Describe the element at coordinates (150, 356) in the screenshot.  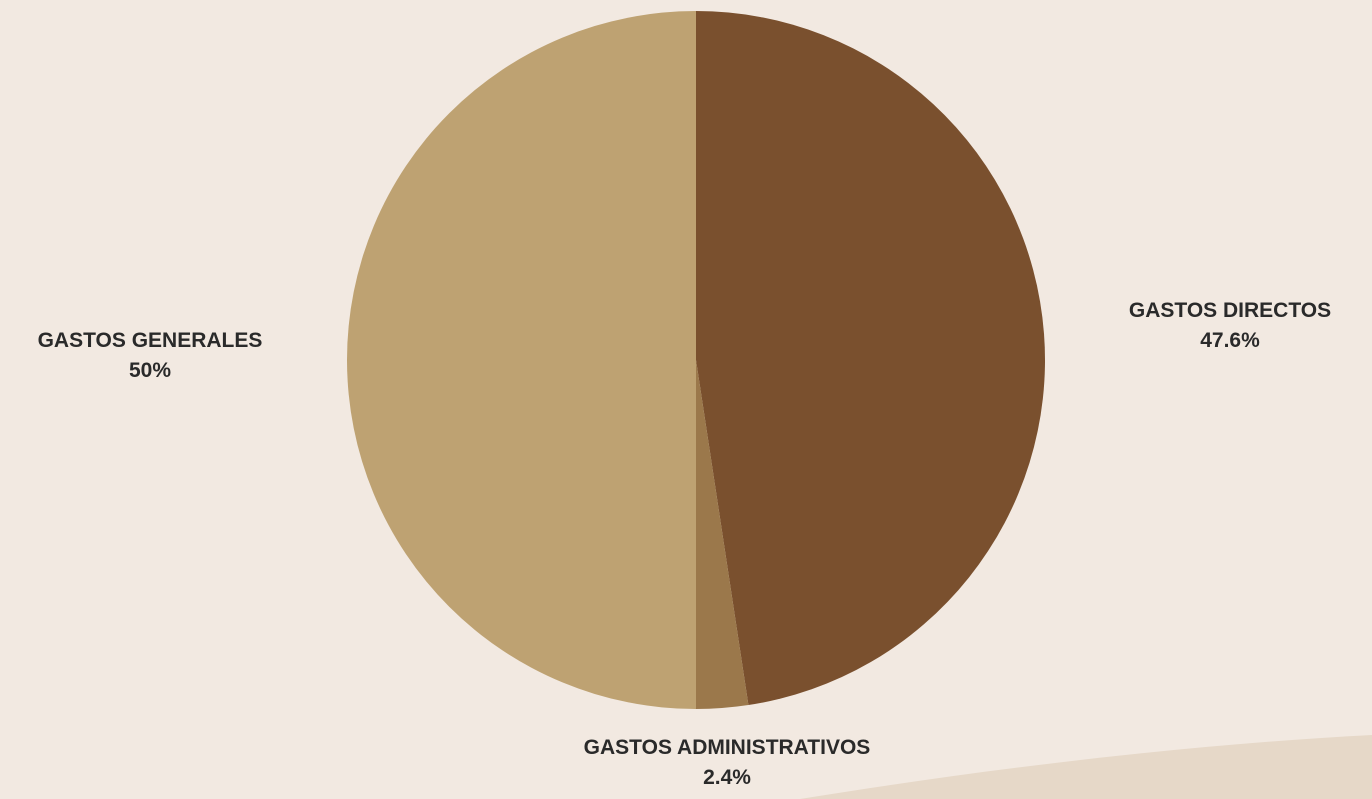
I see `slice-label-gastos-generales: GASTOS GENERALES 50%` at that location.